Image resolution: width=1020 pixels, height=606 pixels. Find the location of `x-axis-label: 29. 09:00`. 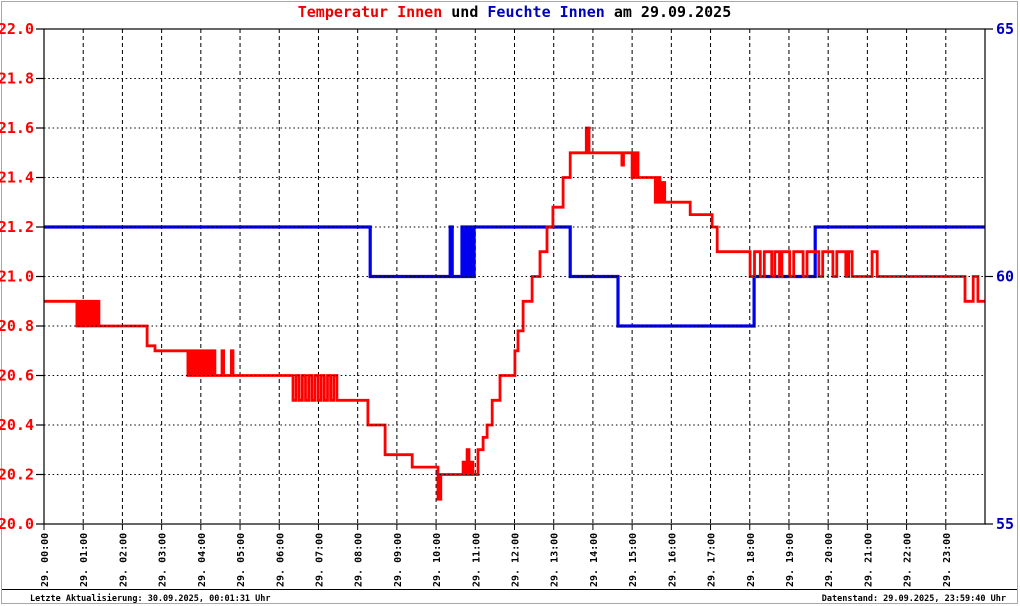

x-axis-label: 29. 09:00 is located at coordinates (398, 560).